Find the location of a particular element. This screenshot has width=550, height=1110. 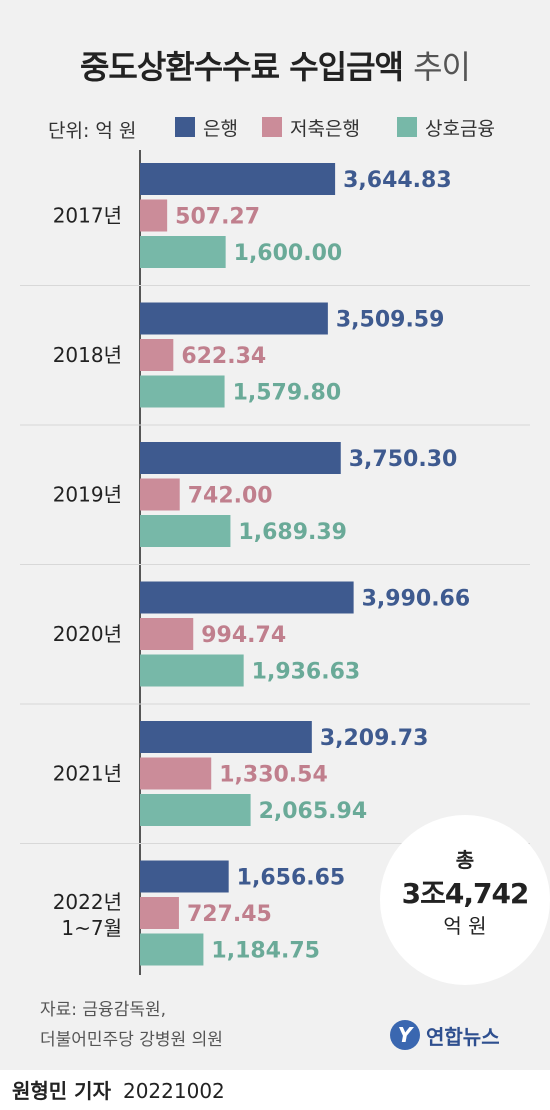

data-label-bank: 3,644.83 is located at coordinates (397, 180).